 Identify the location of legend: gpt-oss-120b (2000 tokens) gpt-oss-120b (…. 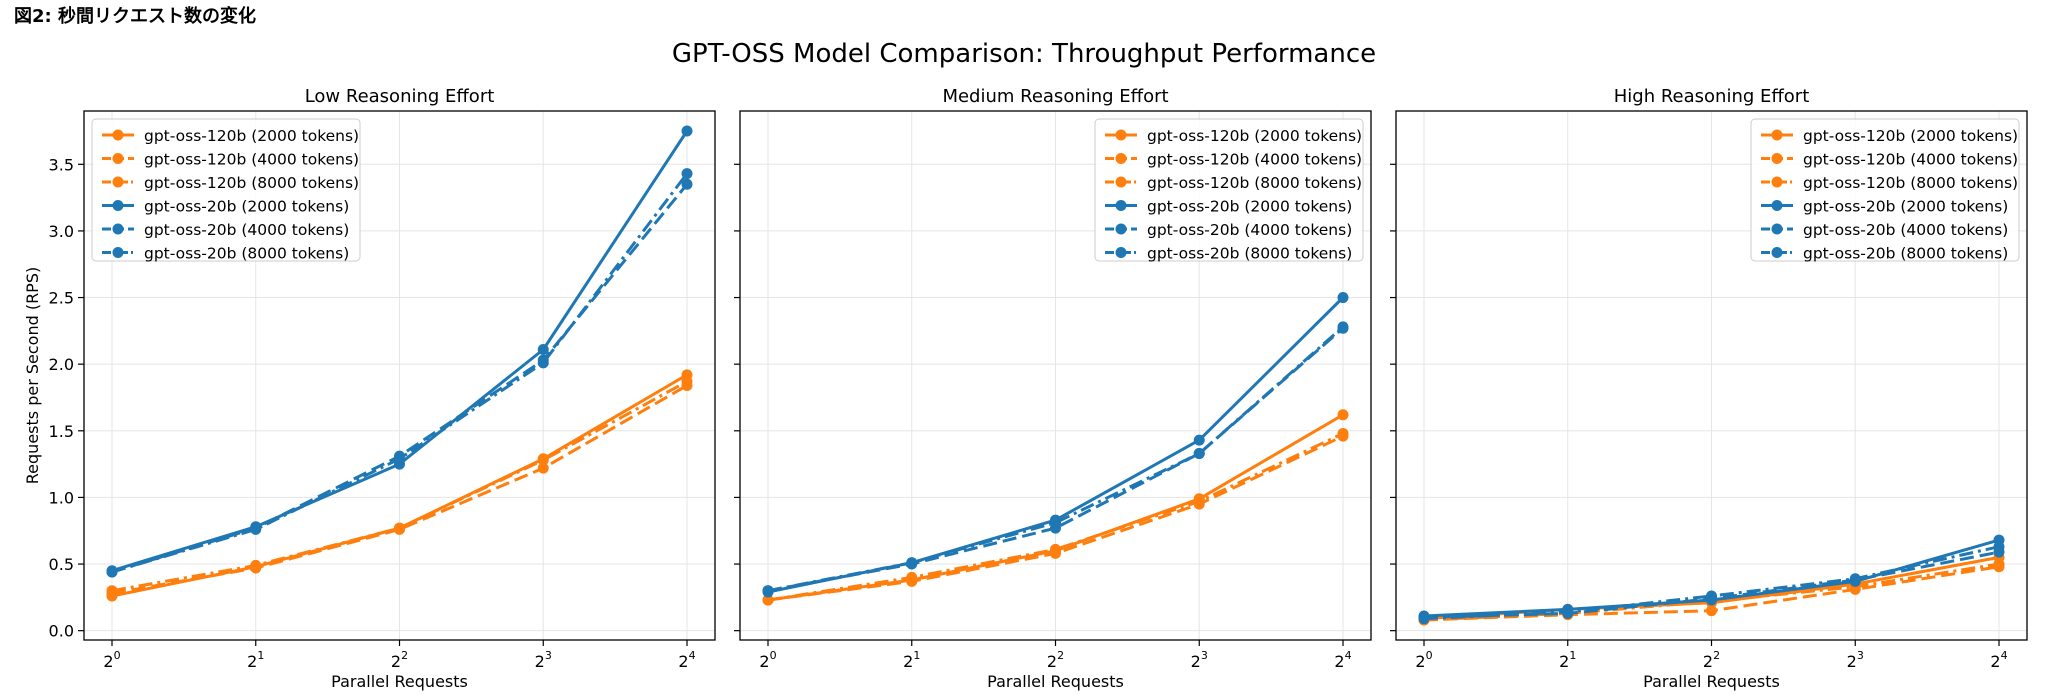
(1229, 190).